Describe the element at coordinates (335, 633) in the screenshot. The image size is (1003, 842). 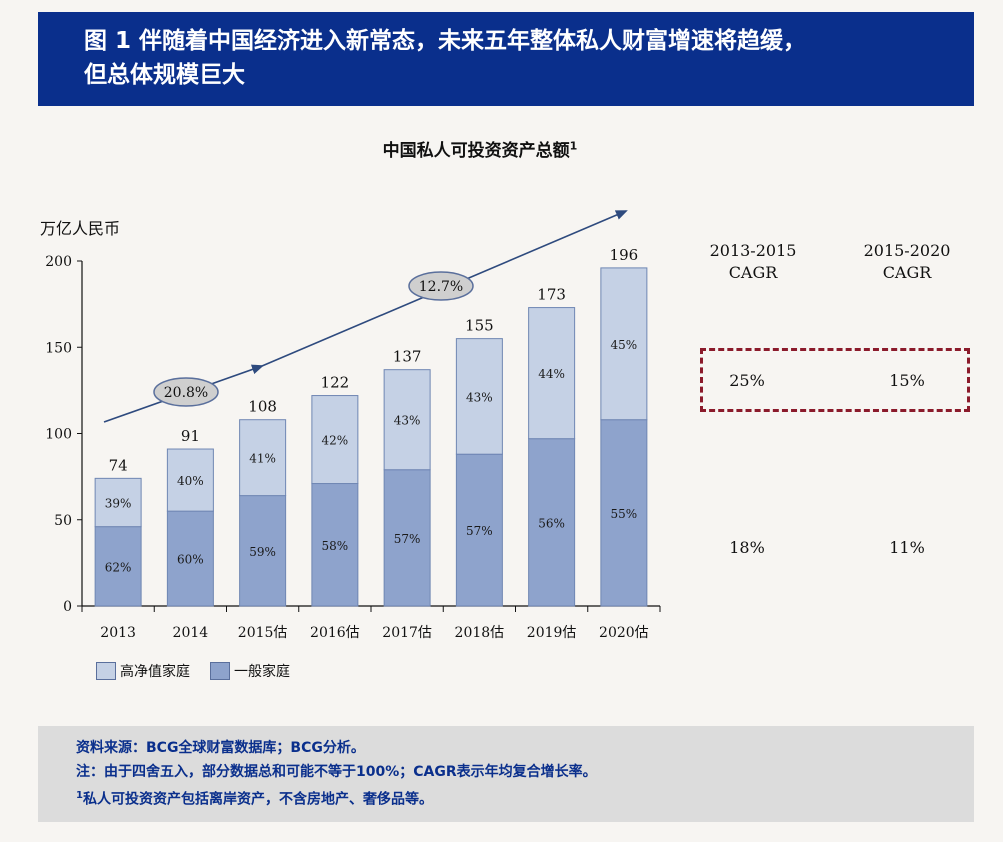
I see `x-tick-label: 2016估` at that location.